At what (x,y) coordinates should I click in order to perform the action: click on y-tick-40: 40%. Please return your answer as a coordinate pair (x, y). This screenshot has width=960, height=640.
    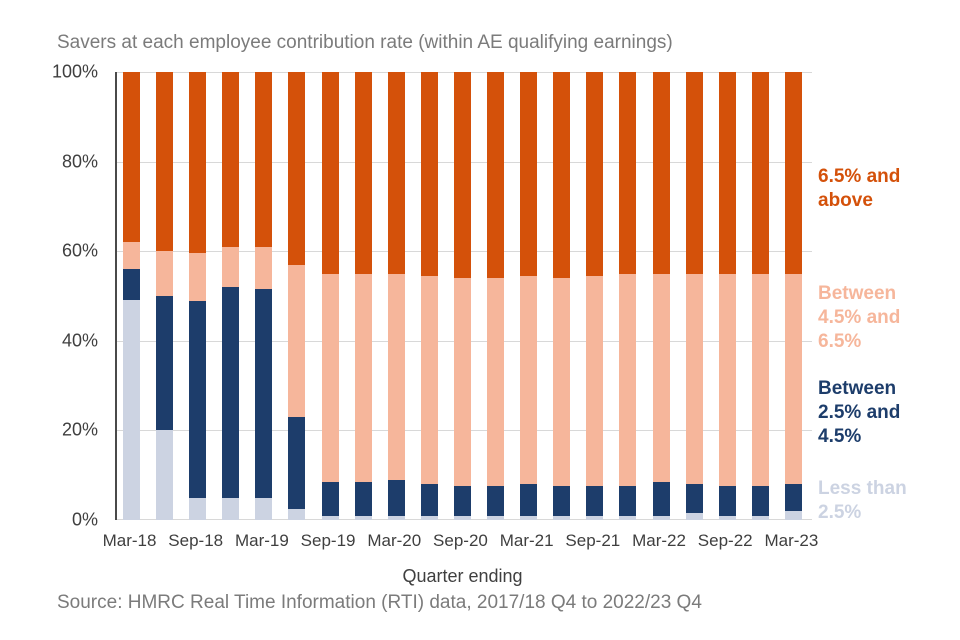
    Looking at the image, I should click on (79, 340).